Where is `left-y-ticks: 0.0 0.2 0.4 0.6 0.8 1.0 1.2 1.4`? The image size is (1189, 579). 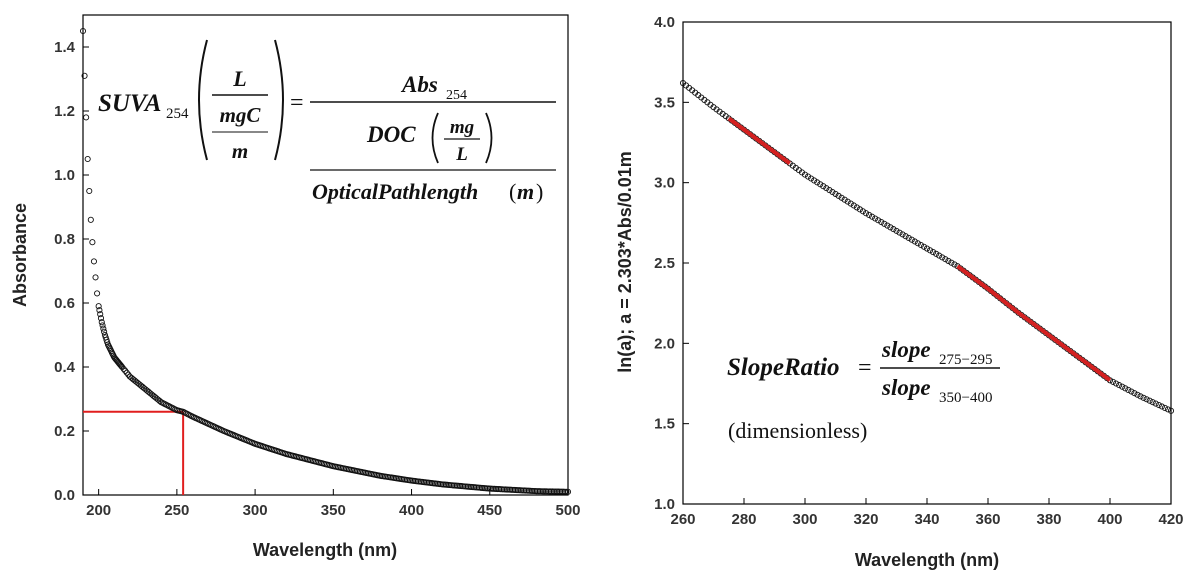
left-y-ticks: 0.0 0.2 0.4 0.6 0.8 1.0 1.2 1.4 is located at coordinates (71, 271).